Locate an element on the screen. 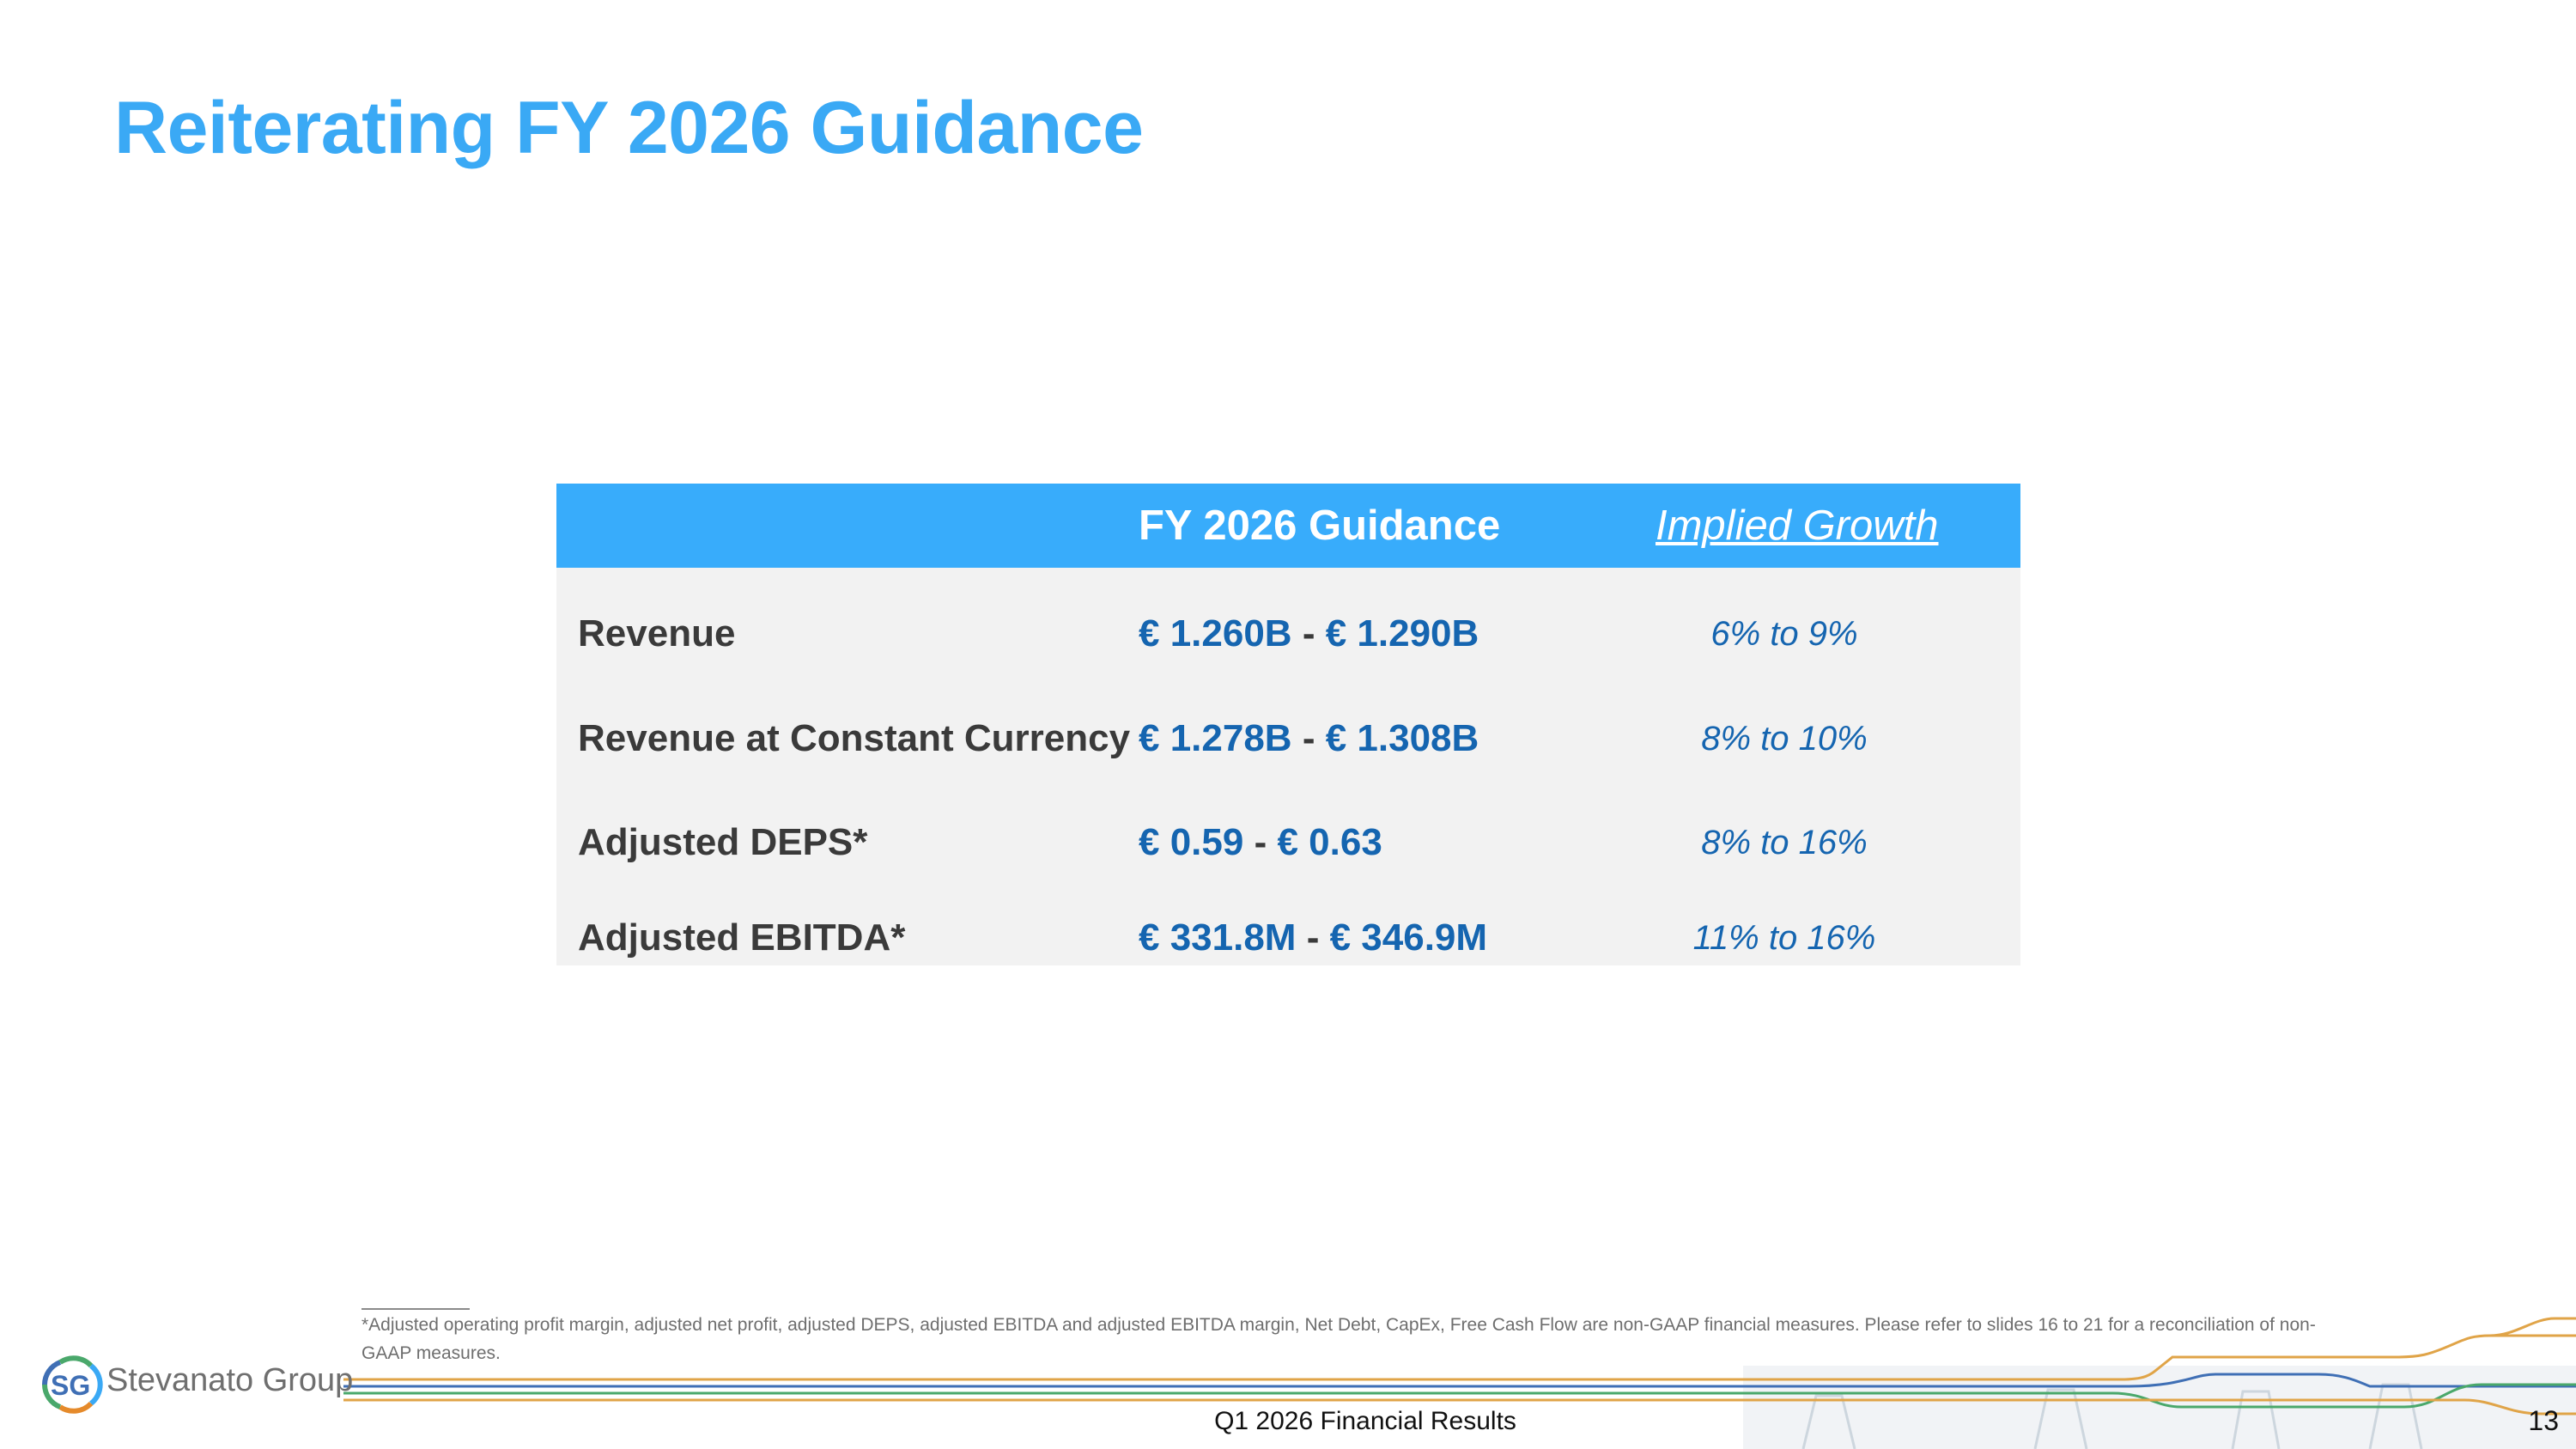  row-guidance-value: € 1.260B - € 1.290B is located at coordinates (1309, 634).